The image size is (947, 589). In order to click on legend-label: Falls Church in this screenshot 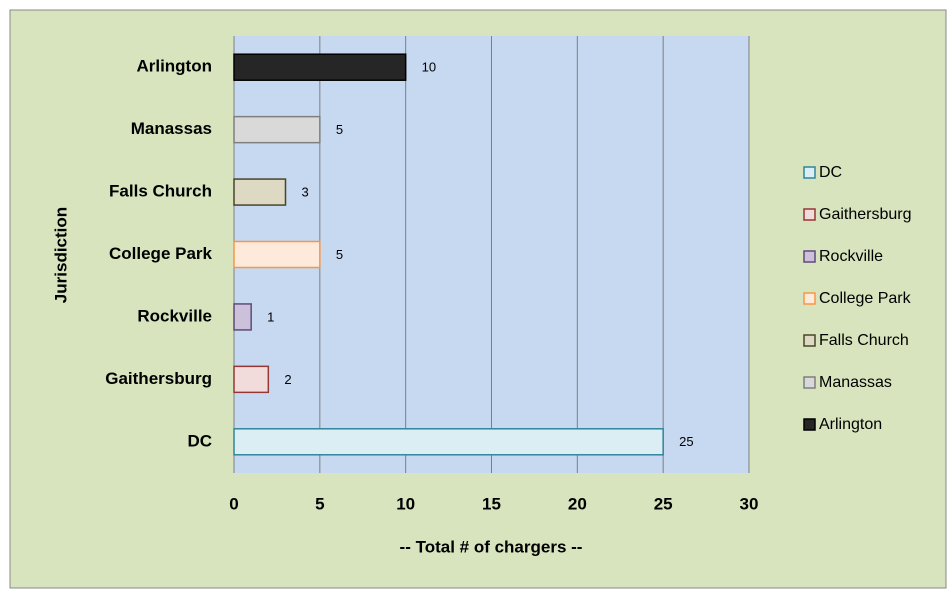, I will do `click(864, 340)`.